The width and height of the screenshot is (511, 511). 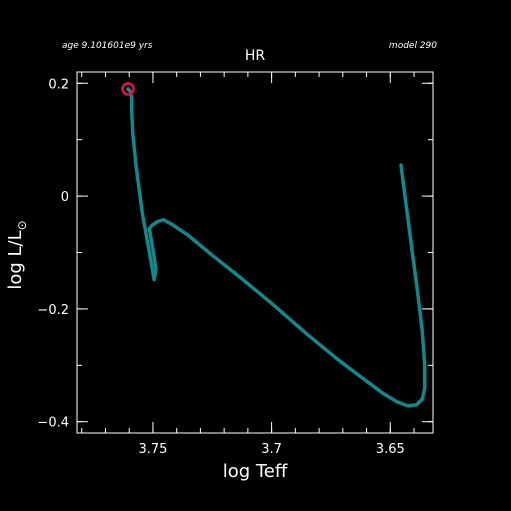 I want to click on x-tick-label: 3.7, so click(x=271, y=449).